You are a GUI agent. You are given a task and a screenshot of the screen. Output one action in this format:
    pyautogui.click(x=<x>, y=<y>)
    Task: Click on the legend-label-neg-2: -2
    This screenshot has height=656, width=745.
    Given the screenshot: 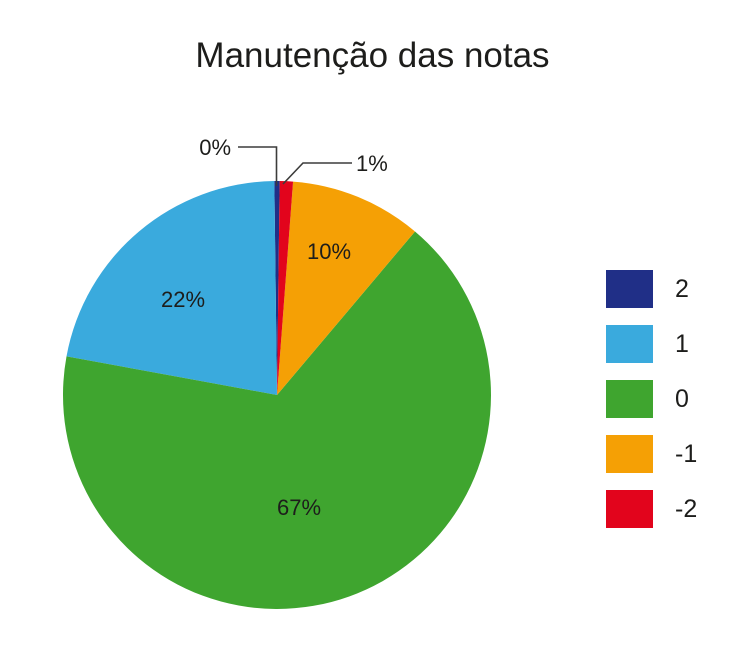 What is the action you would take?
    pyautogui.click(x=686, y=508)
    